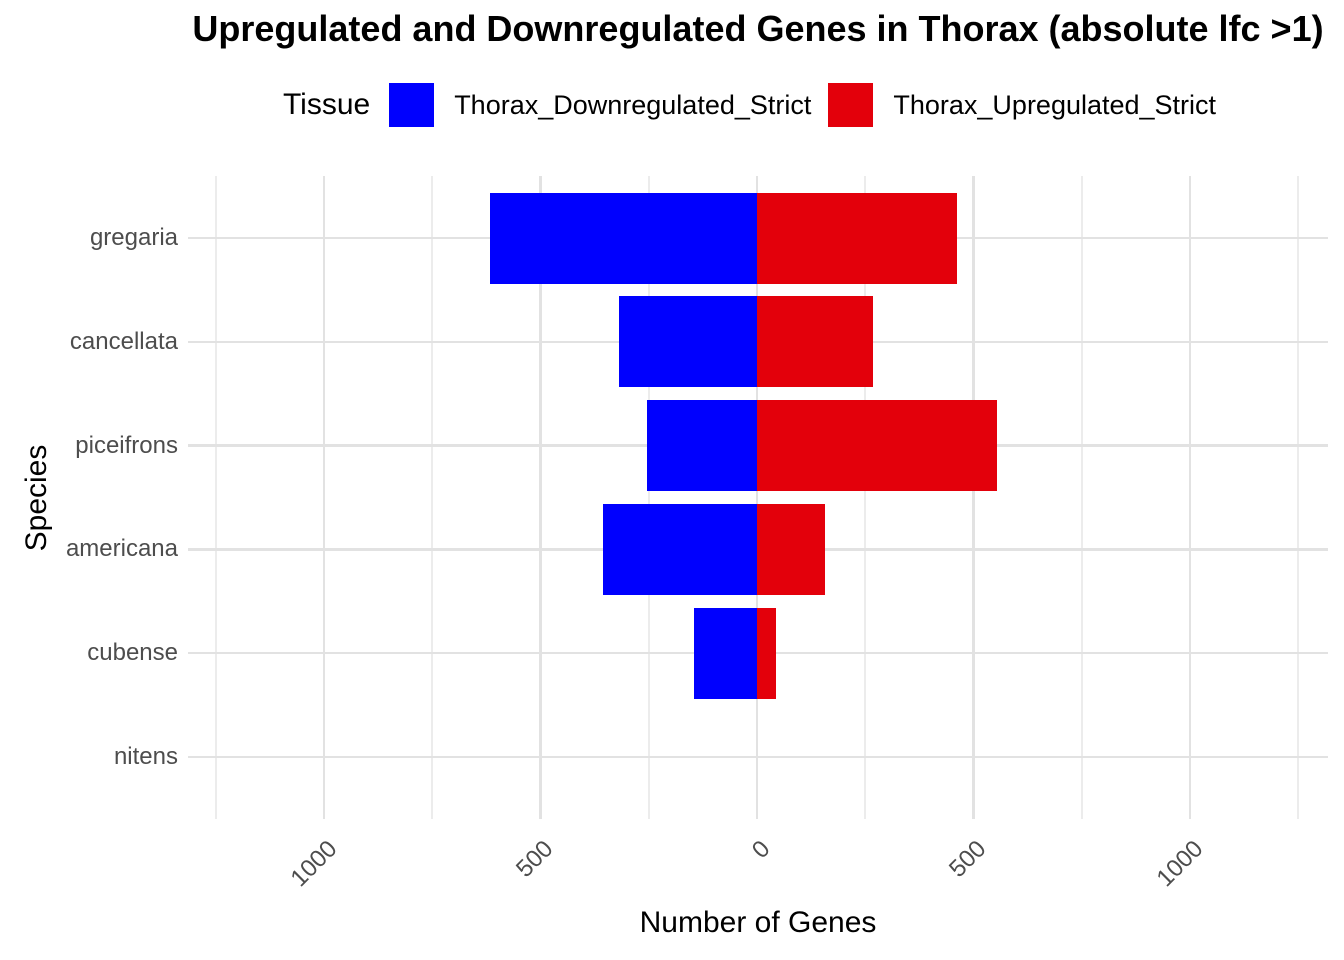  I want to click on gridline-major-y, so click(758, 757).